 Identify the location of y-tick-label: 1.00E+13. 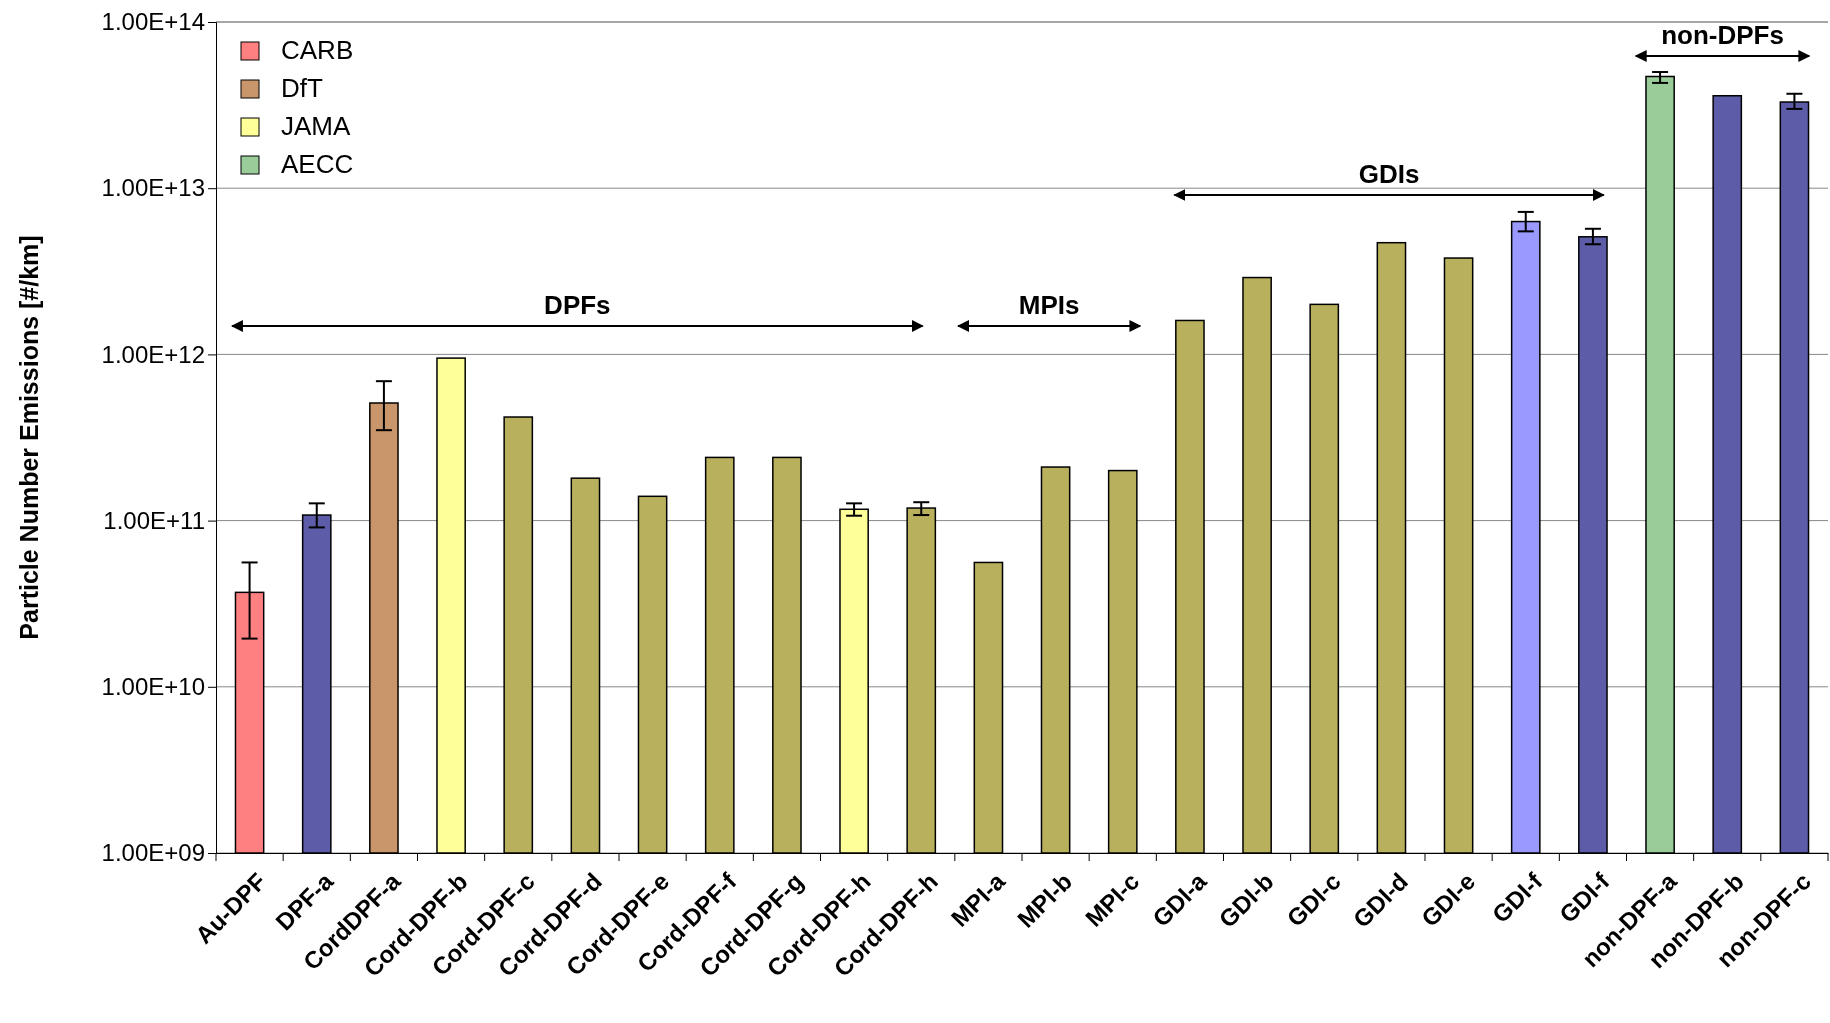
(153, 188).